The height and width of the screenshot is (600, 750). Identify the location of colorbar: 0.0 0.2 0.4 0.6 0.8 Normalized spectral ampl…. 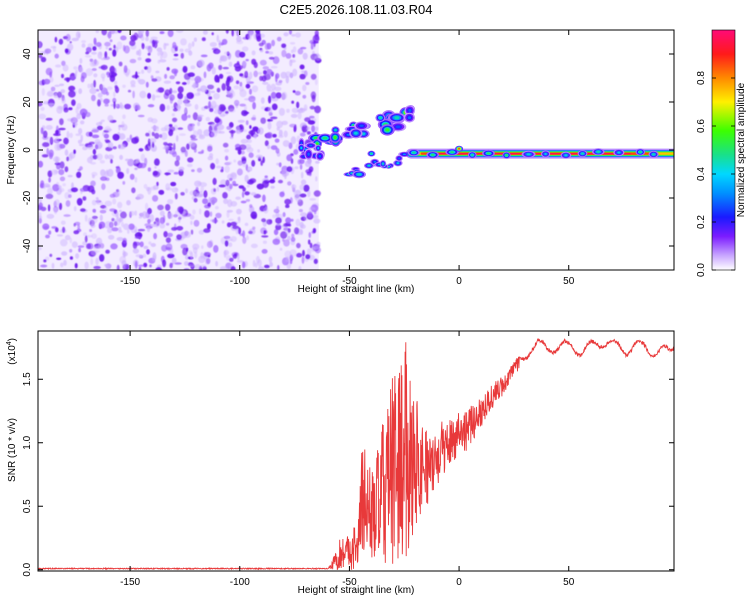
(721, 153).